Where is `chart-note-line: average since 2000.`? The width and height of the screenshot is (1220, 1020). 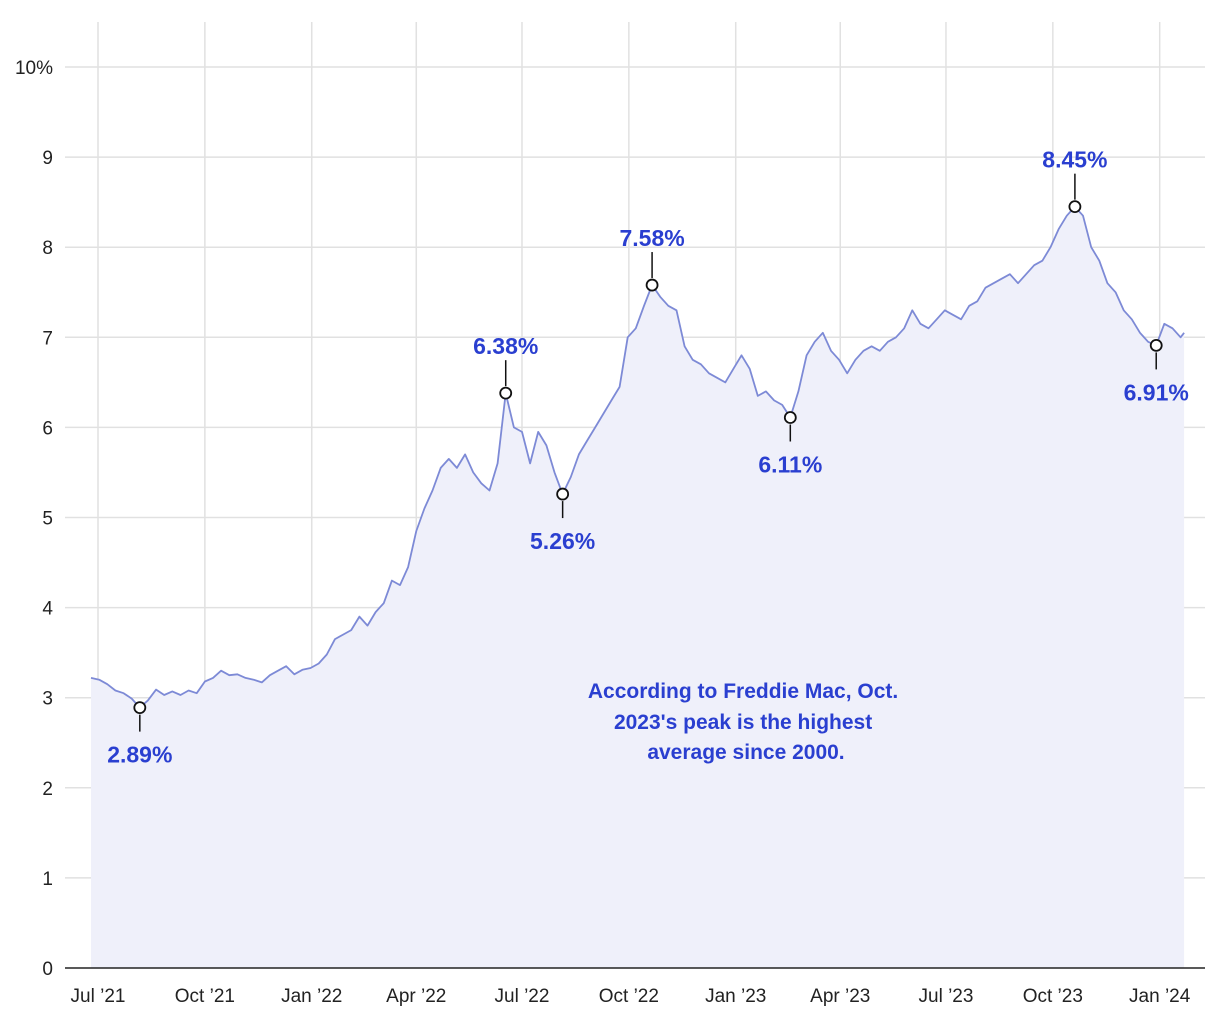
chart-note-line: average since 2000. is located at coordinates (745, 752).